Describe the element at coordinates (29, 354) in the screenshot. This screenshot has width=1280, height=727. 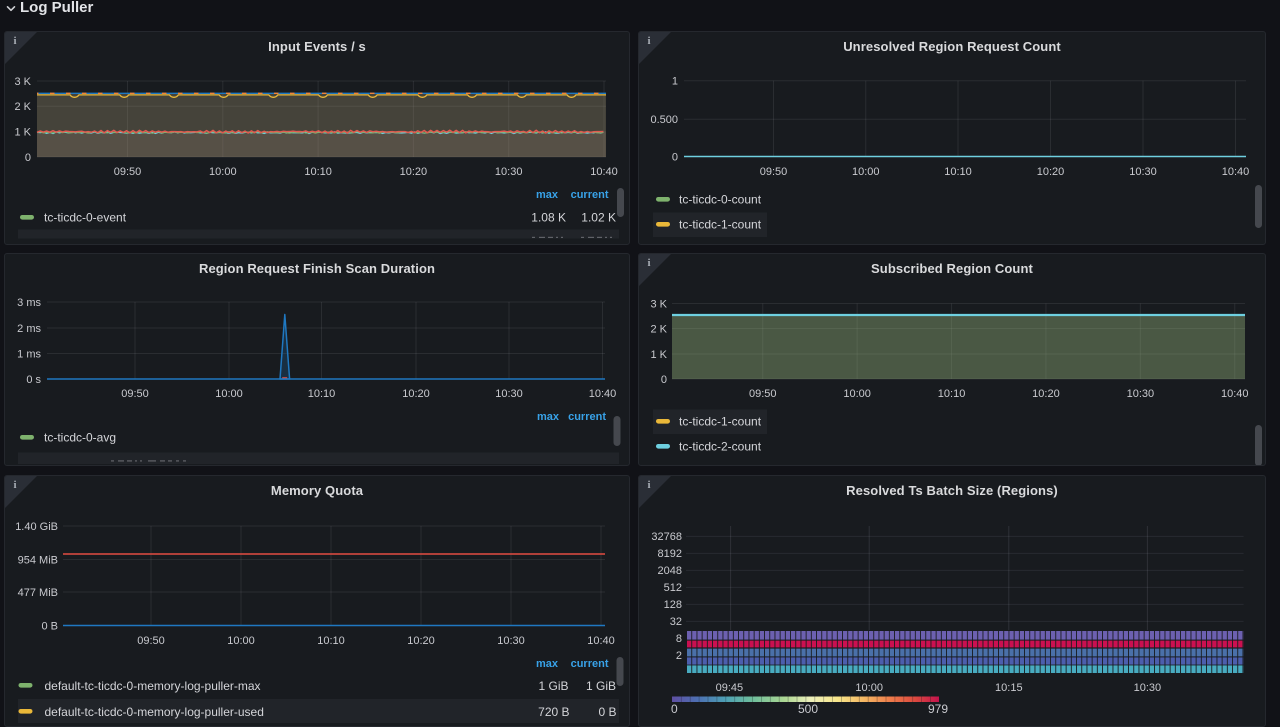
I see `svg-text: 1 ms` at that location.